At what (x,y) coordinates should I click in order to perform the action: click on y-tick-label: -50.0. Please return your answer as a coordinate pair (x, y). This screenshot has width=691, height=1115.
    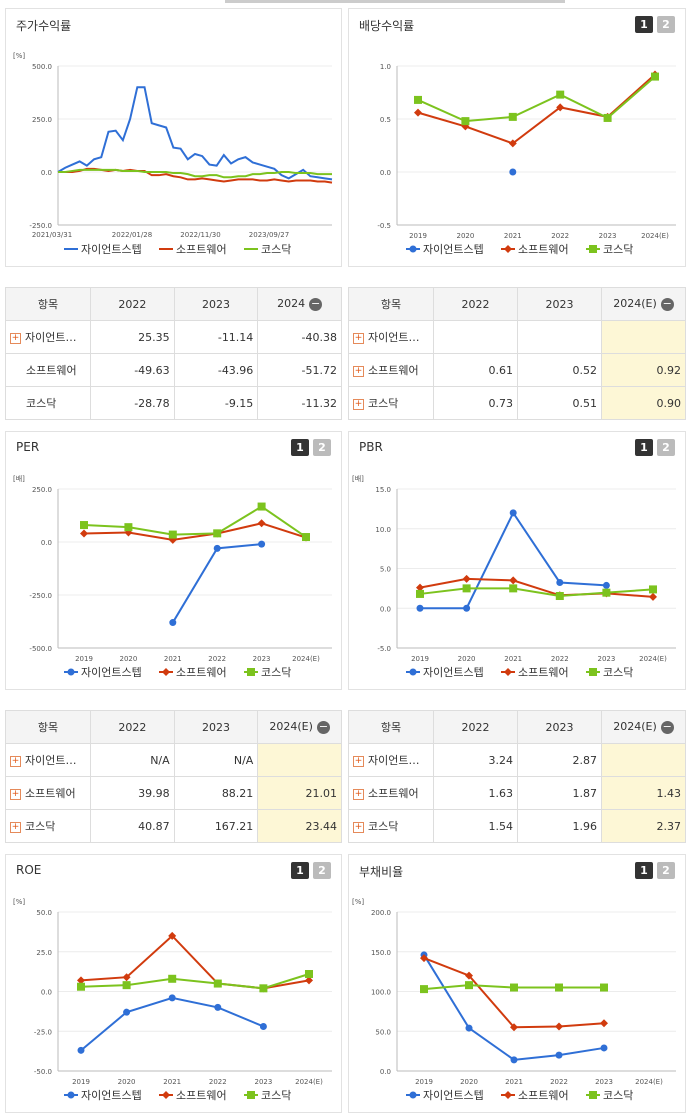
    Looking at the image, I should click on (43, 1072).